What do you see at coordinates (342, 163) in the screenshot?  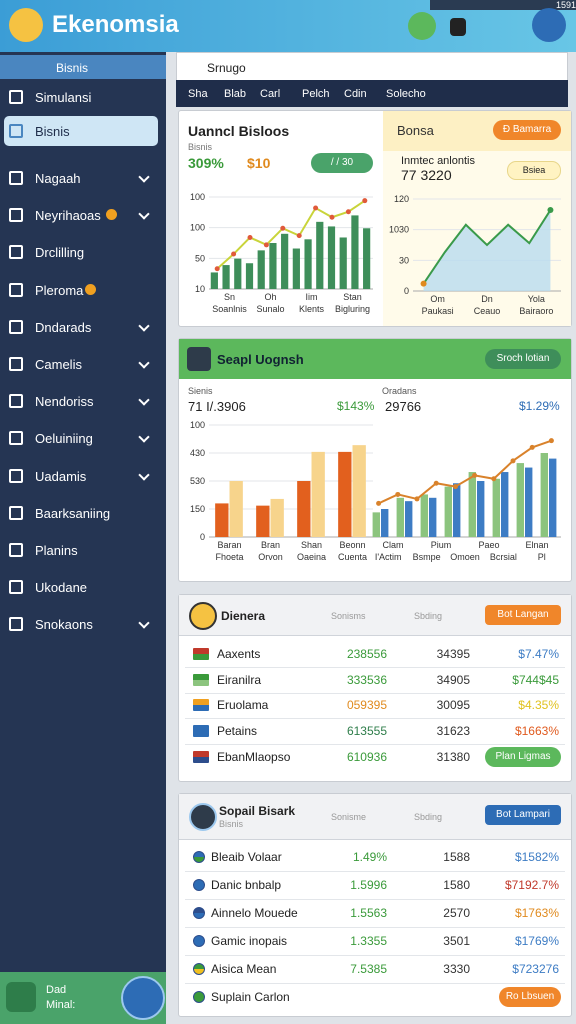 I see `pill: / / 30` at bounding box center [342, 163].